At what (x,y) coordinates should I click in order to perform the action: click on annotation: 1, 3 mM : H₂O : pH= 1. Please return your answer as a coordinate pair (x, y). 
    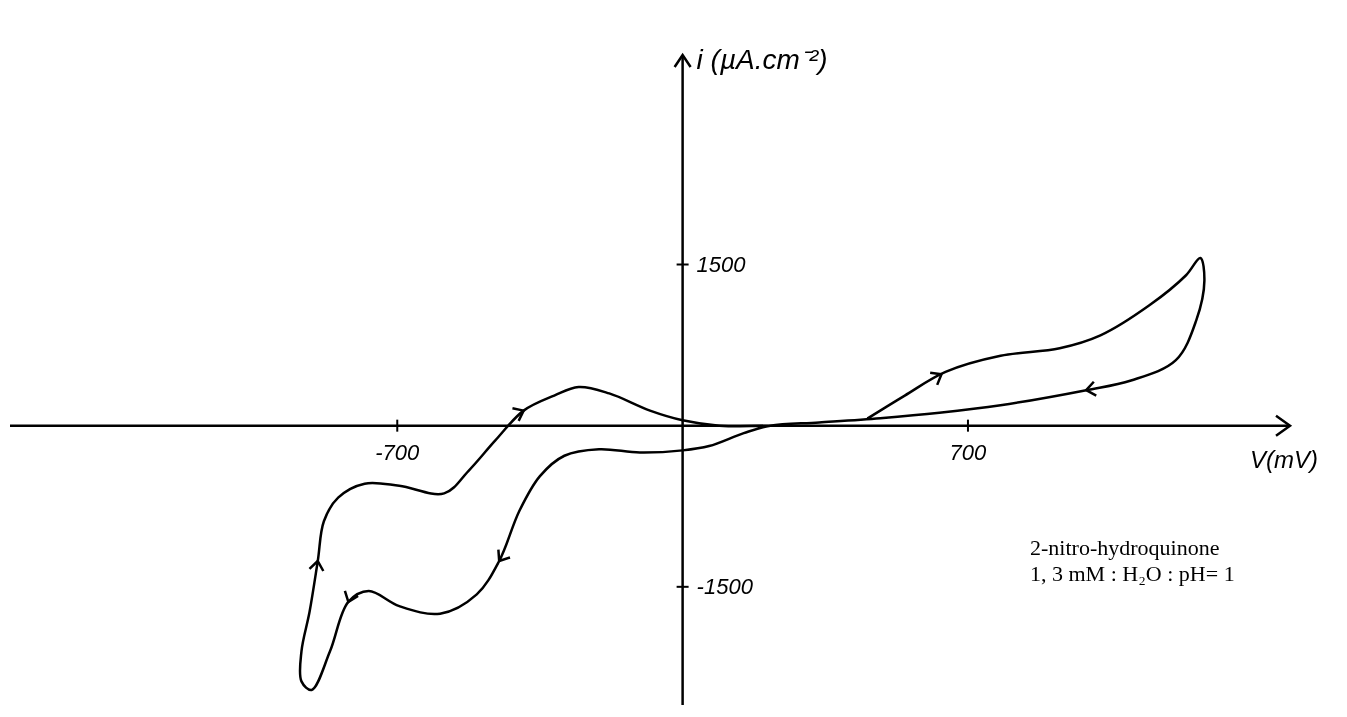
    Looking at the image, I should click on (1132, 573).